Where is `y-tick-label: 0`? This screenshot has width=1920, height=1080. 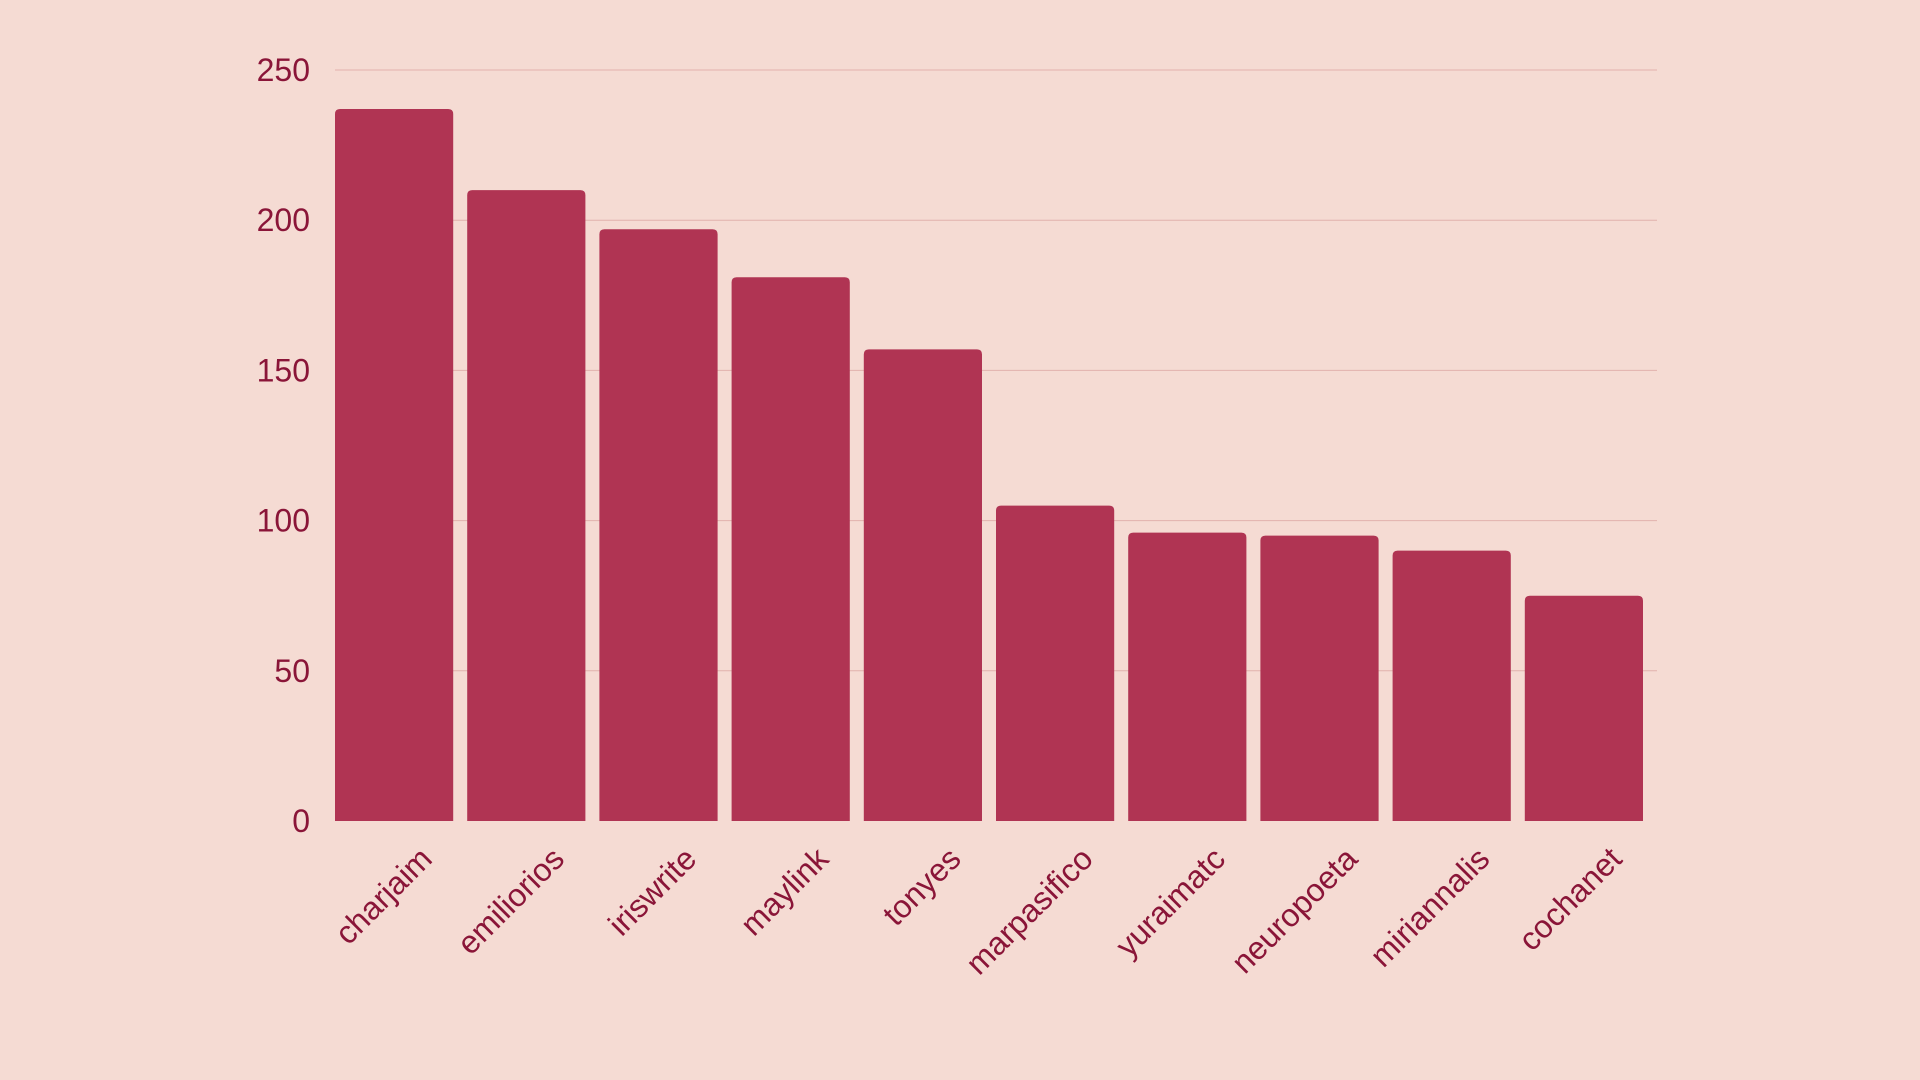
y-tick-label: 0 is located at coordinates (301, 821).